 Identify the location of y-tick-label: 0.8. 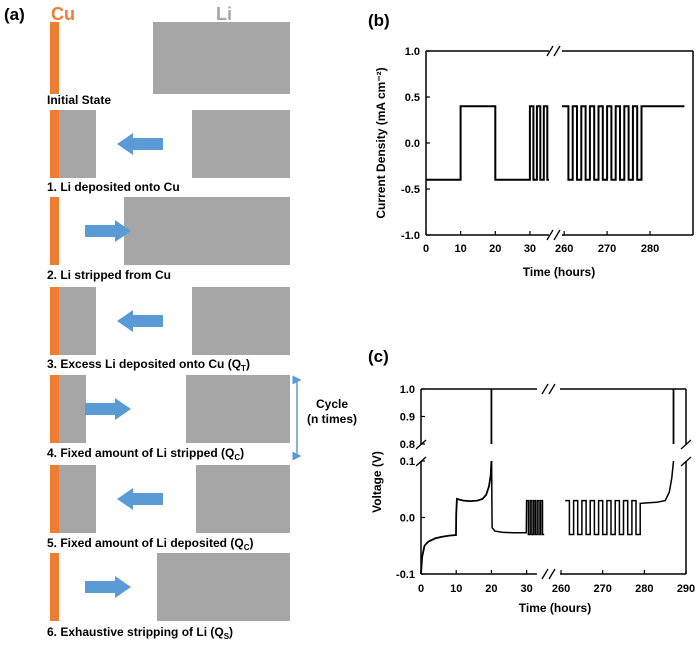
(407, 445).